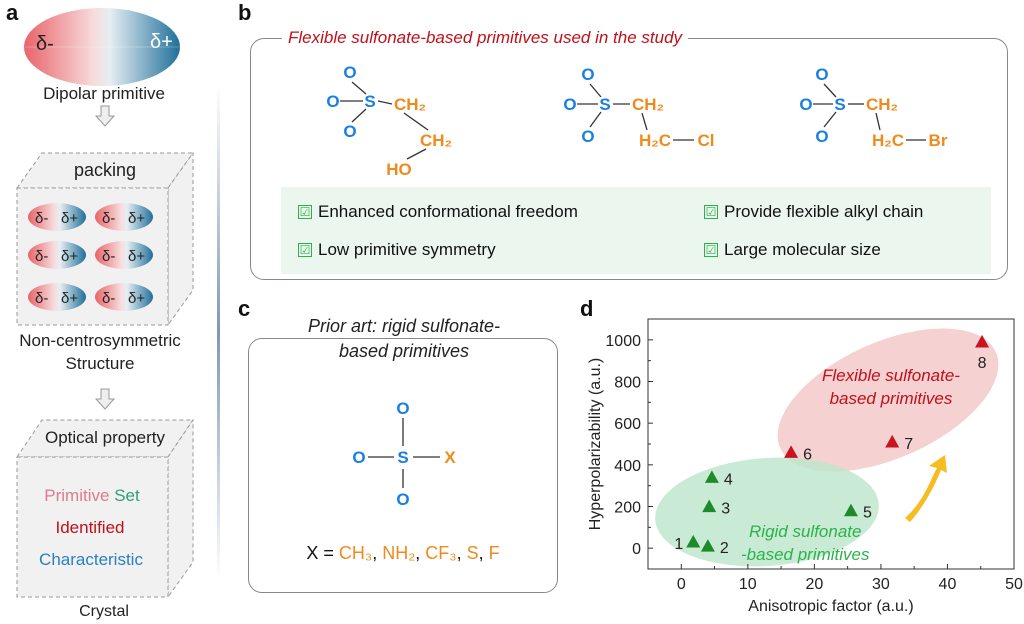 This screenshot has width=1024, height=624. Describe the element at coordinates (767, 512) in the screenshot. I see `rigid-region` at that location.